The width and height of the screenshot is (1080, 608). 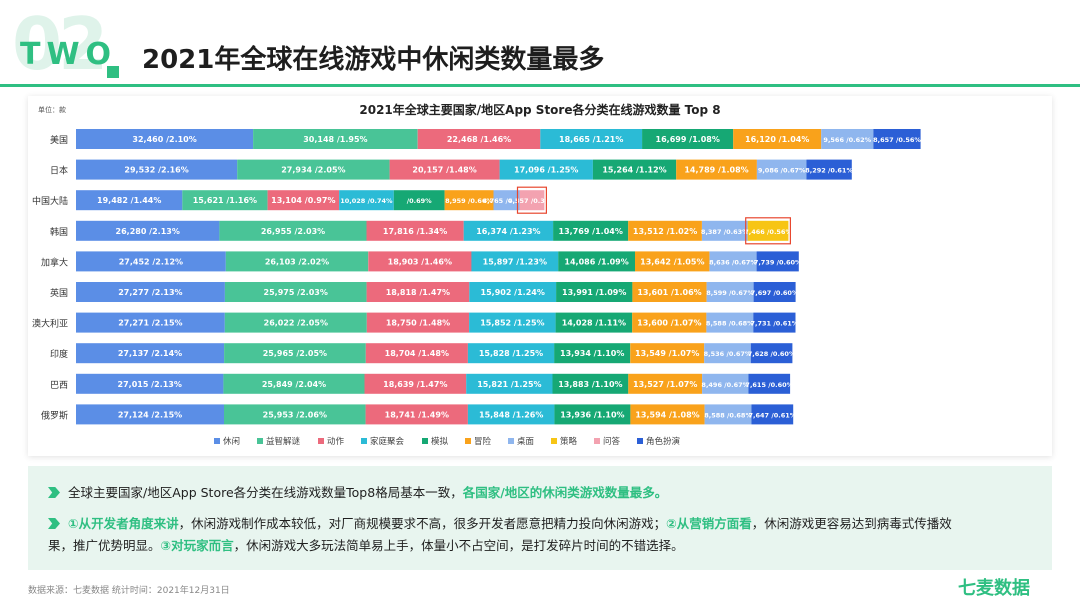 I want to click on bar-value-label: 19,482 /1.44%, so click(x=129, y=200).